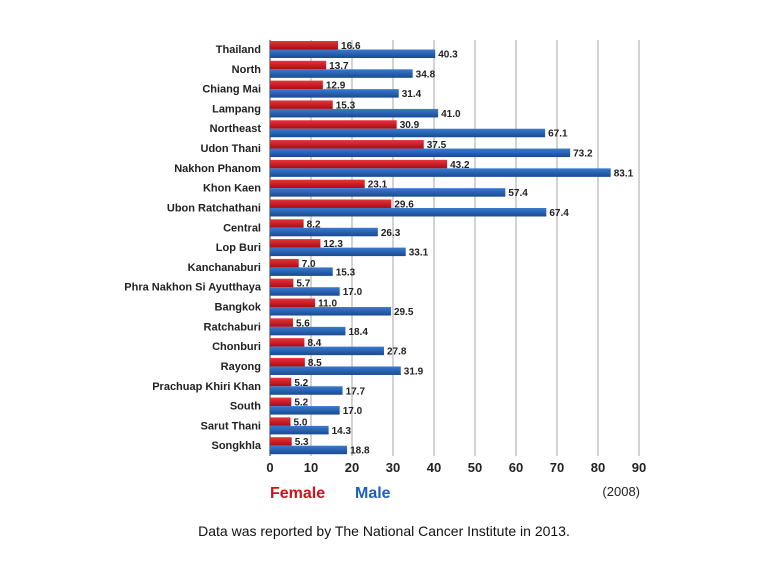 The image size is (768, 576). What do you see at coordinates (378, 185) in the screenshot?
I see `data-label-female: 23.1` at bounding box center [378, 185].